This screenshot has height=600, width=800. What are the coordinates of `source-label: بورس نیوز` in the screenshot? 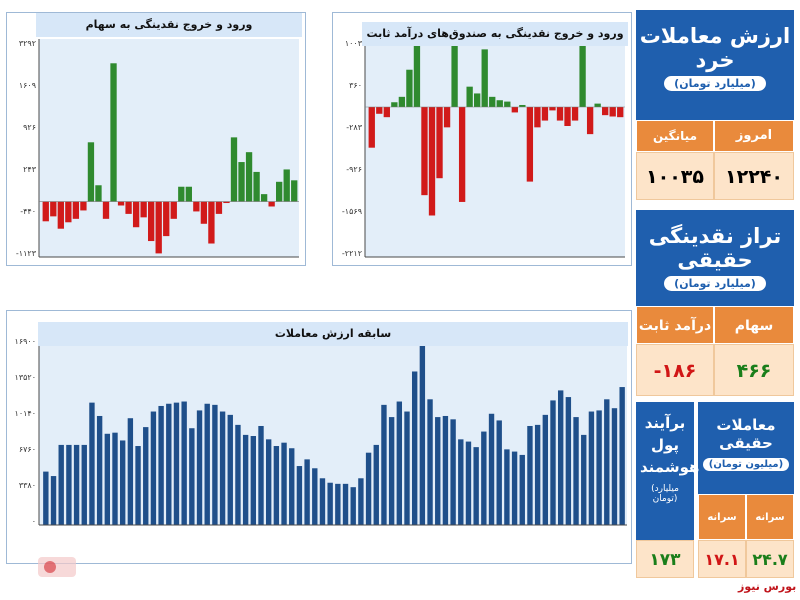 It's located at (767, 586).